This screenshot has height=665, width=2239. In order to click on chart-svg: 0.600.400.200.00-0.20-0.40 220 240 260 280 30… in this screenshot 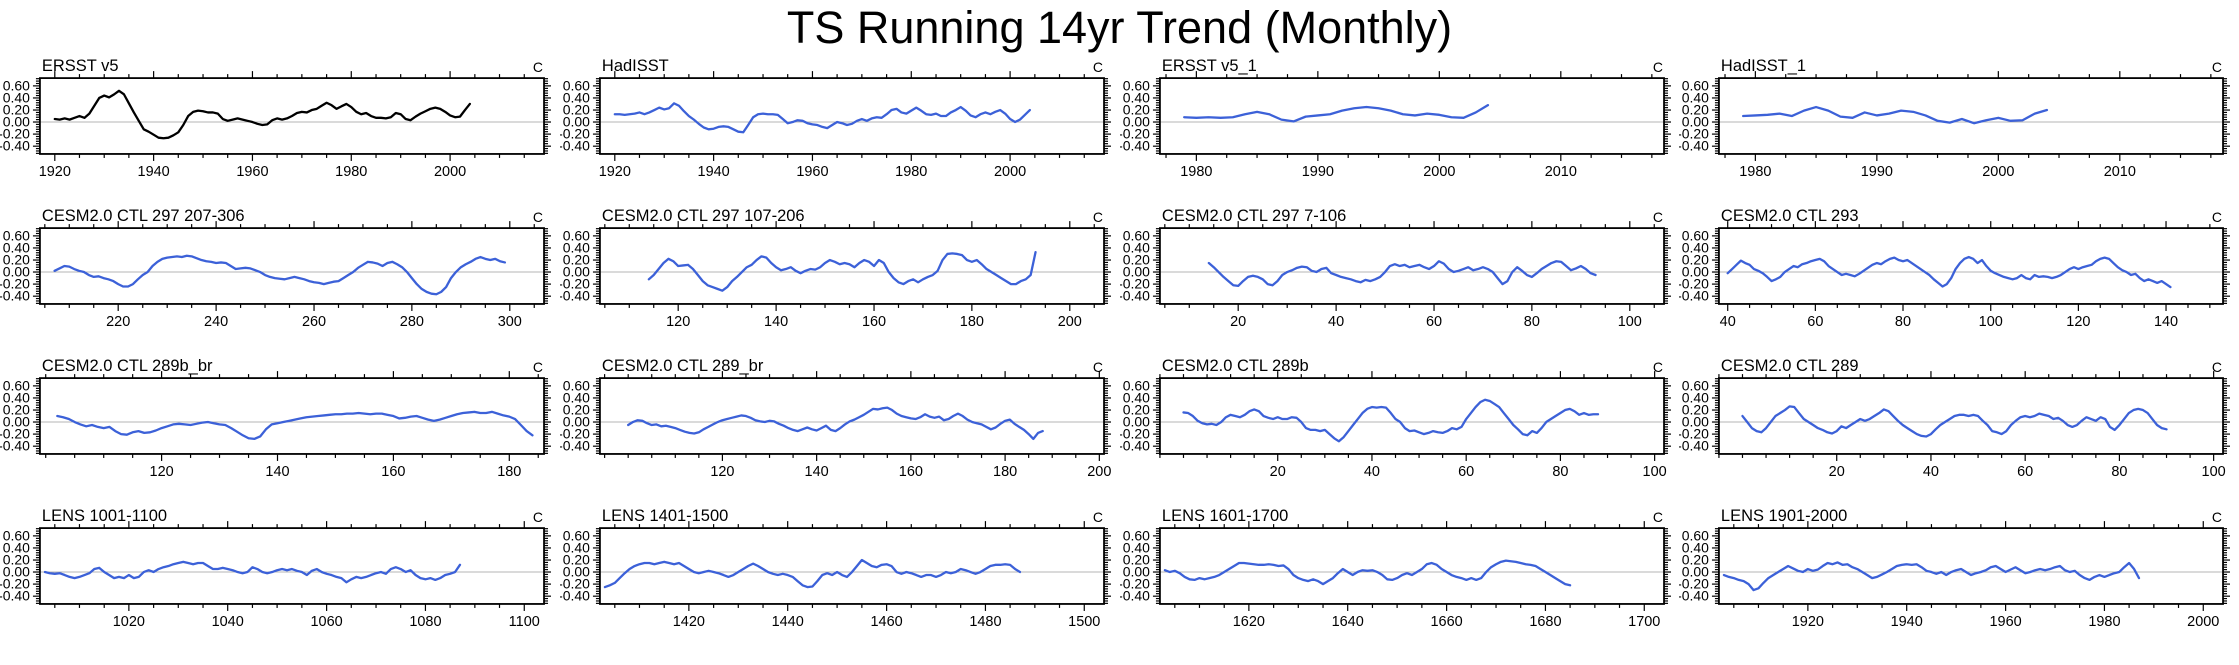, I will do `click(276, 268)`.